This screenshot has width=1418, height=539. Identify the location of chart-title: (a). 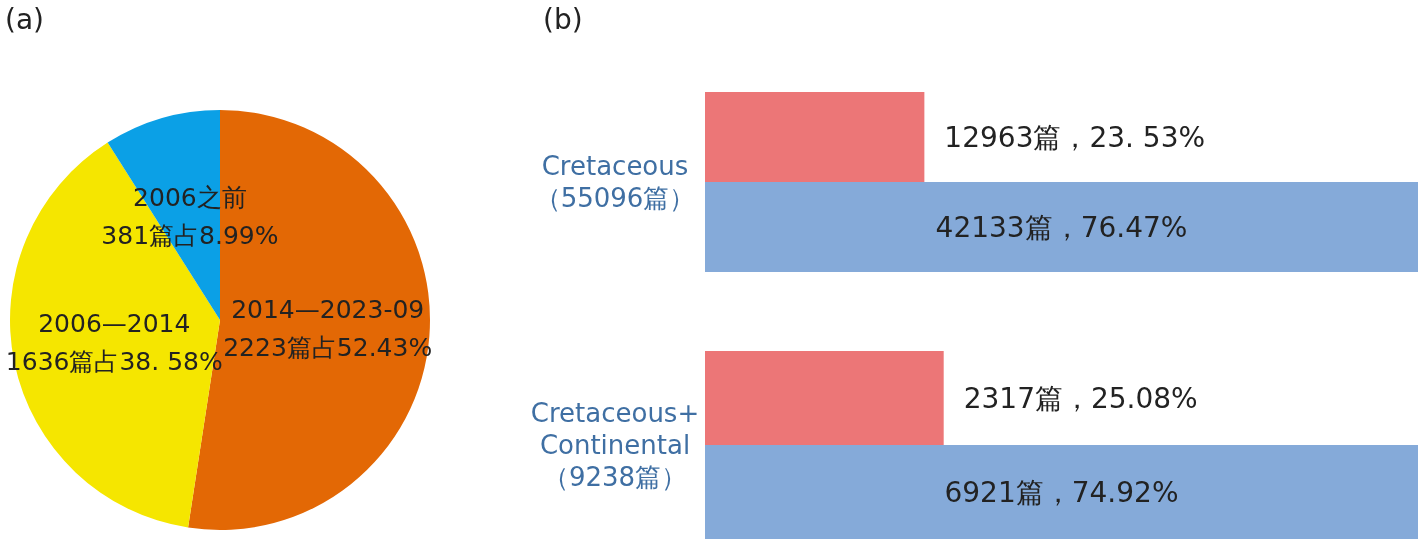
(25, 19).